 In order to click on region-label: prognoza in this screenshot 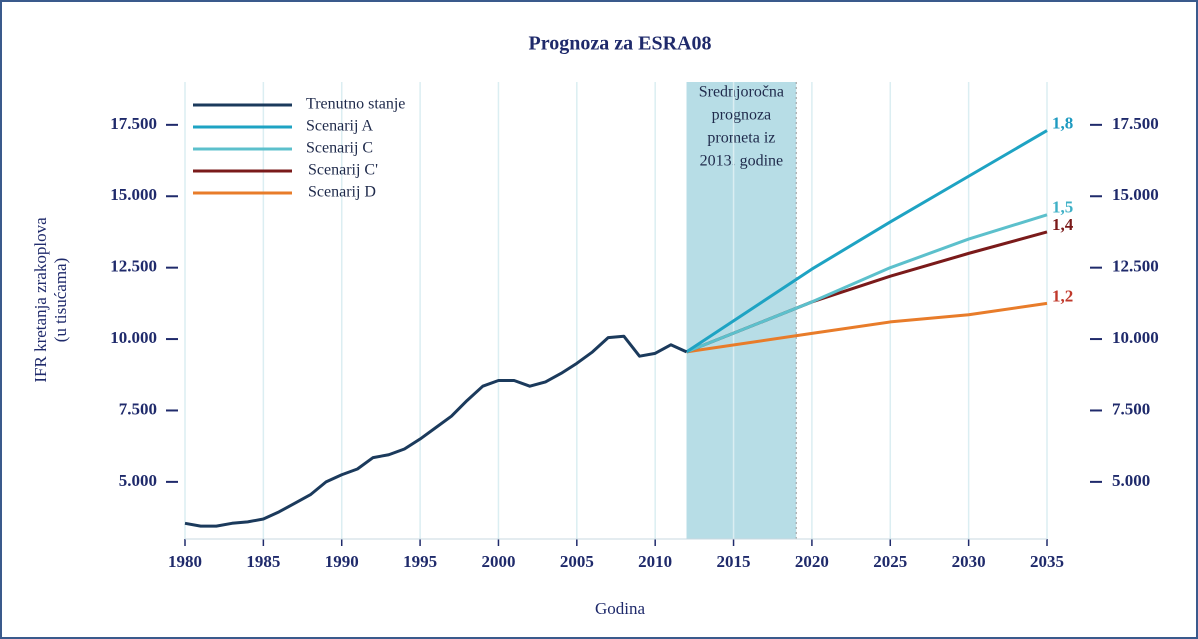, I will do `click(742, 115)`.